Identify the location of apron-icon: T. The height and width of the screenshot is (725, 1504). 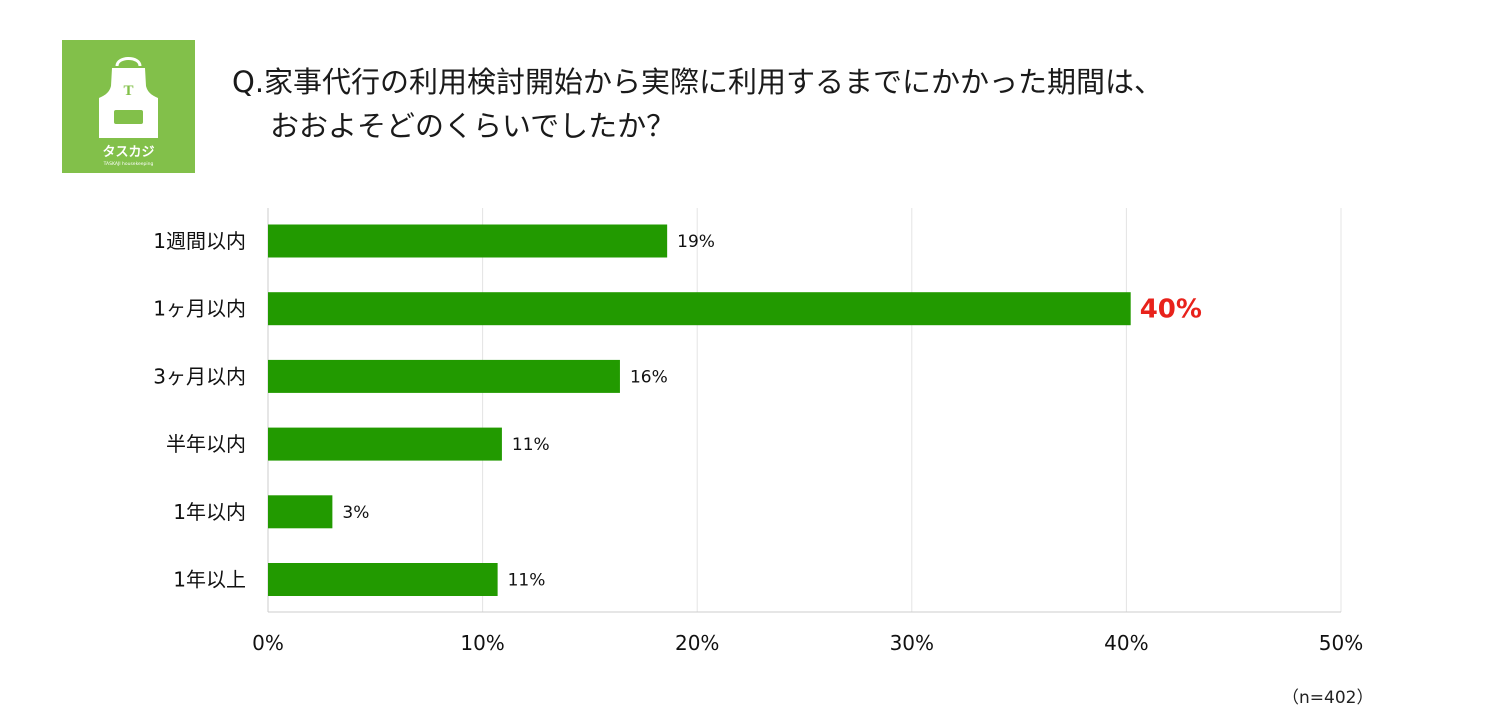
(128, 97).